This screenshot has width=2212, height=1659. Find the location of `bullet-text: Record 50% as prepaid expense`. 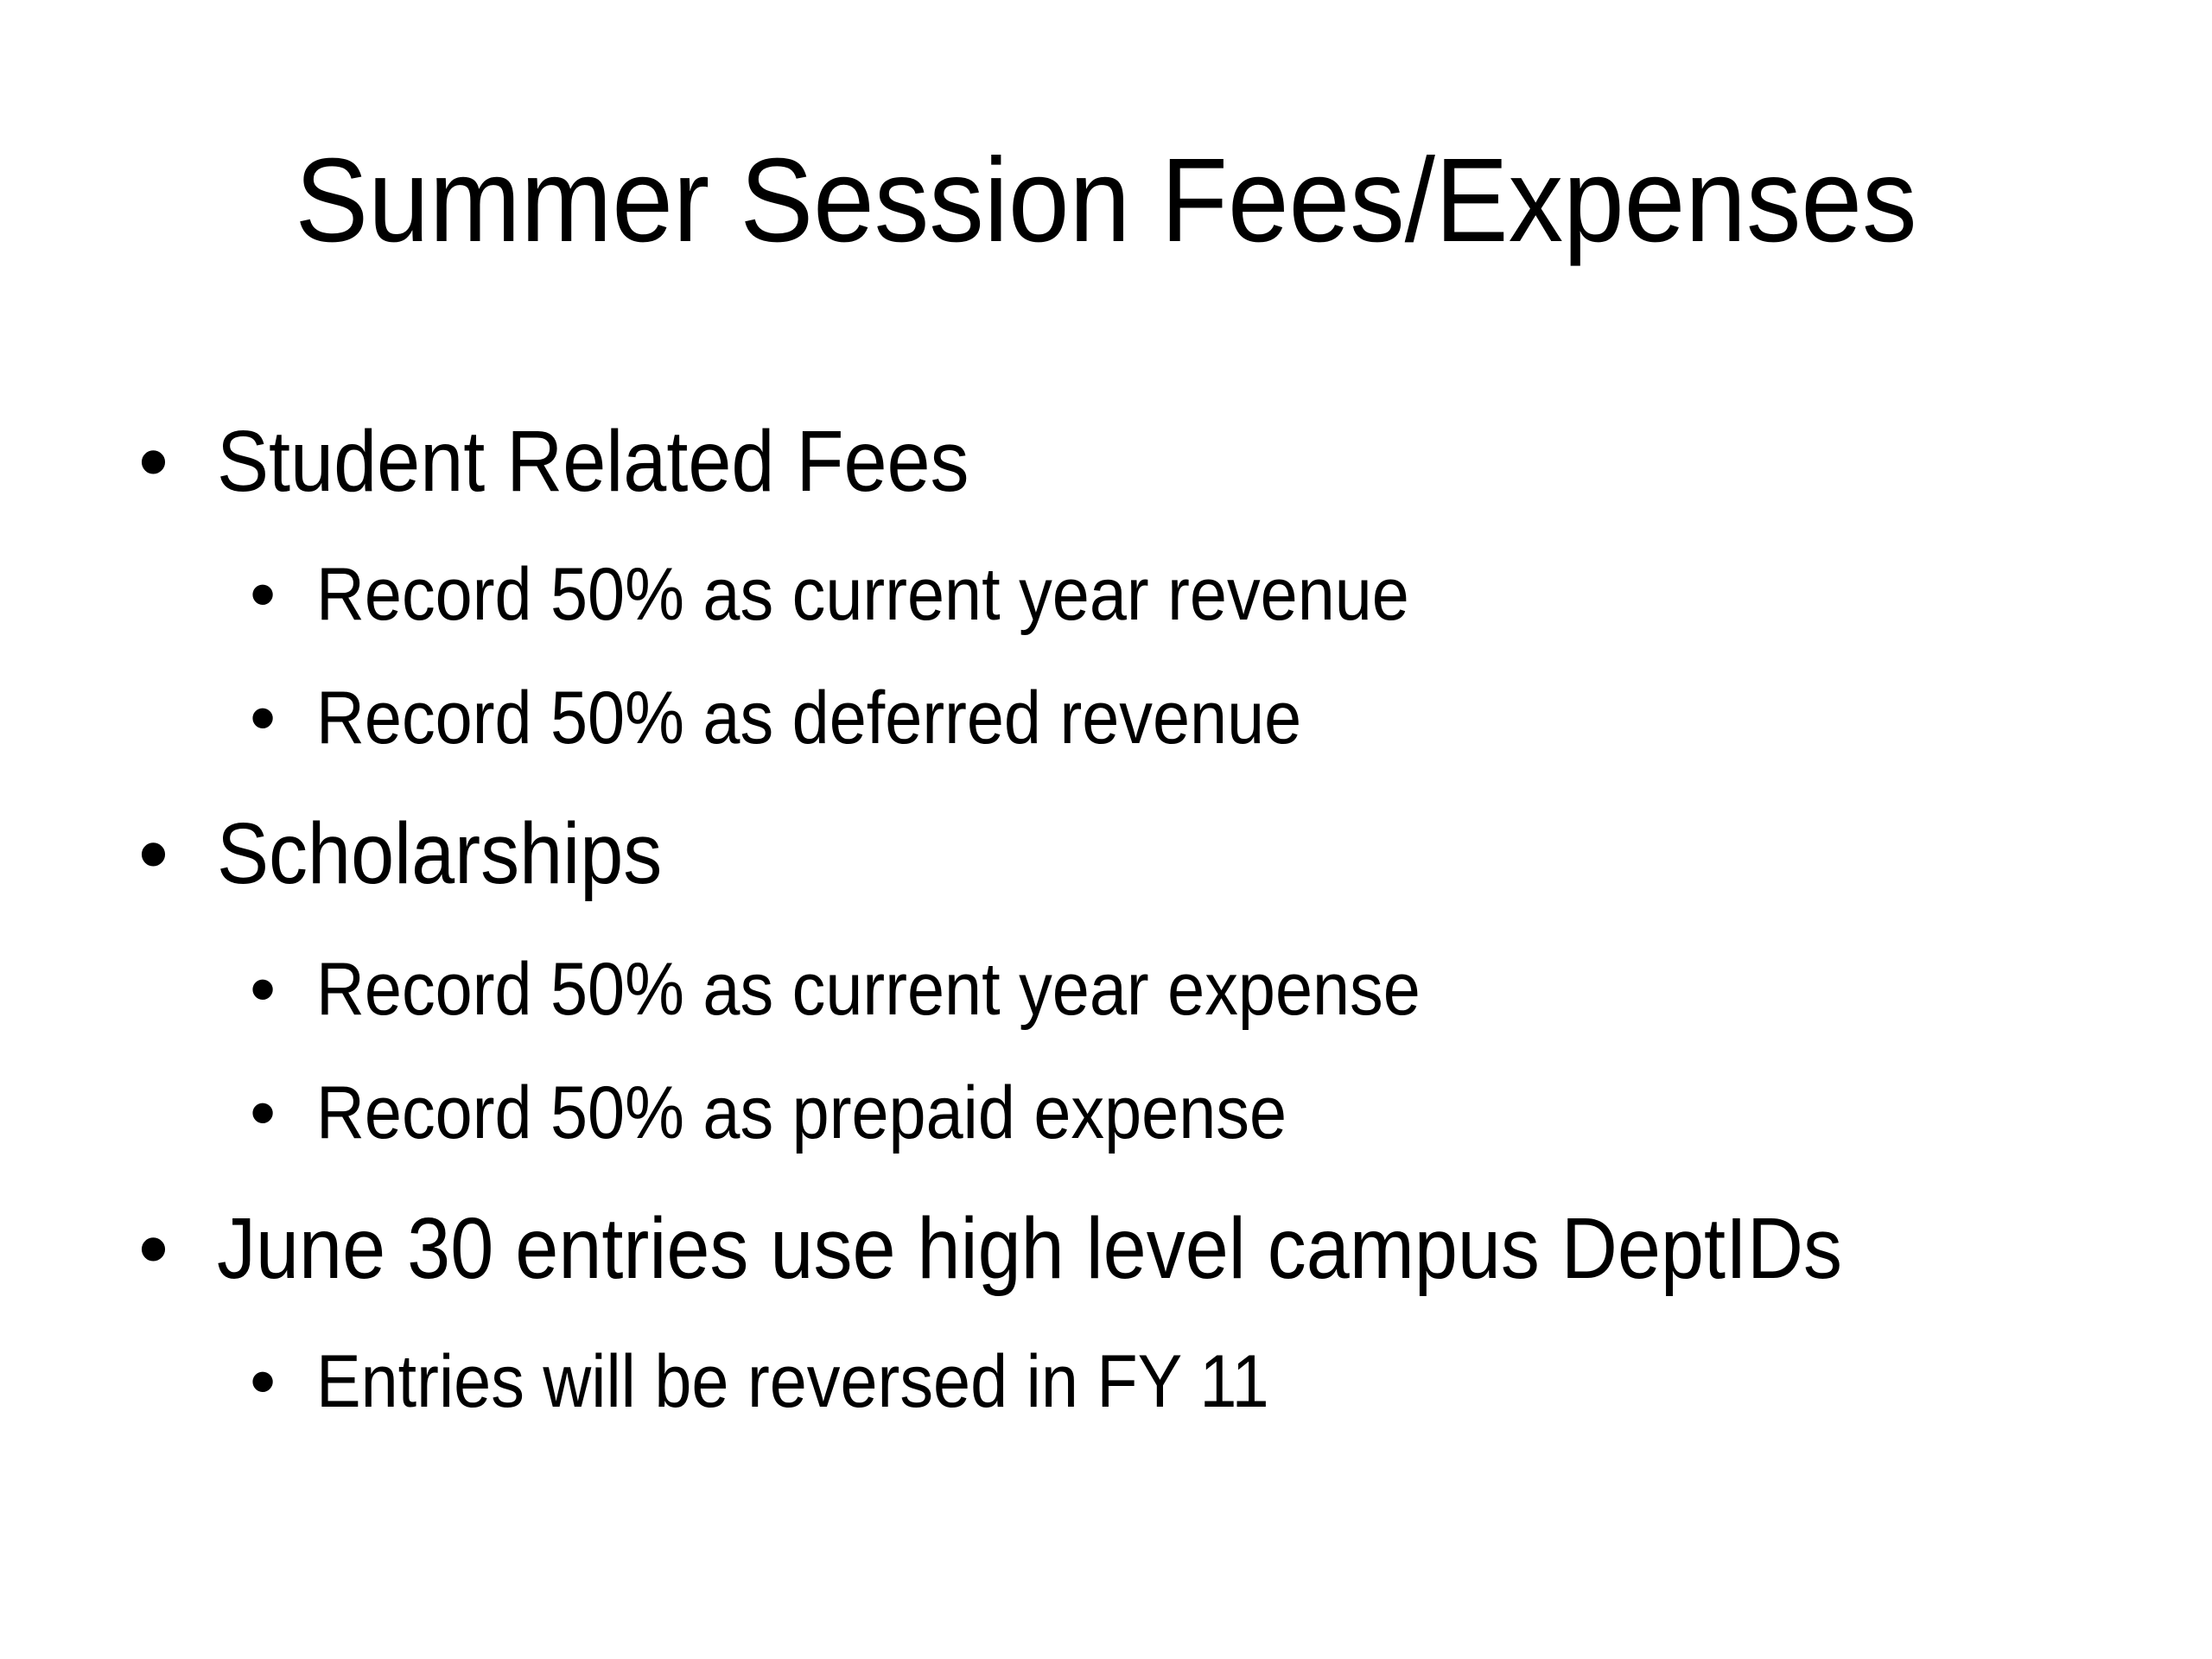

bullet-text: Record 50% as prepaid expense is located at coordinates (801, 1112).